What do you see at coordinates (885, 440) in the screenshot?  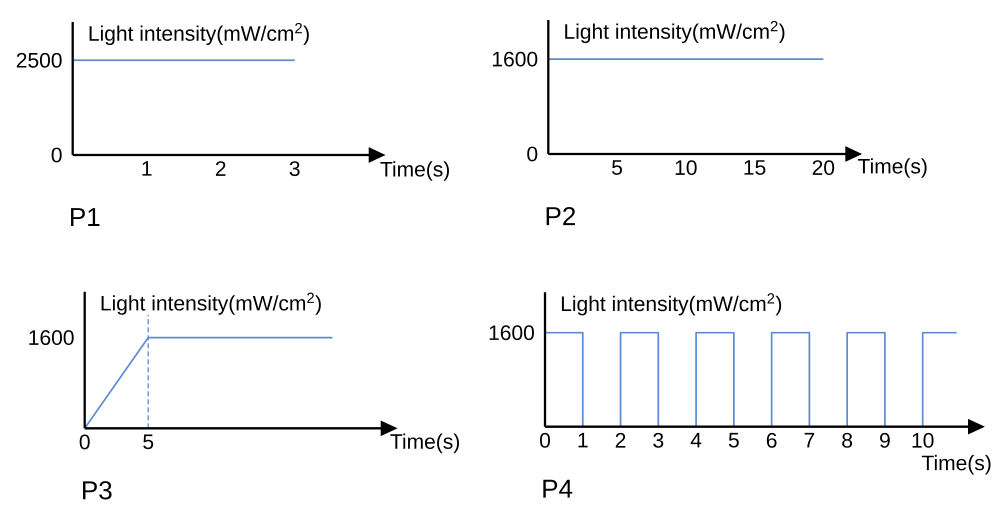 I see `x-tick-label: 9` at bounding box center [885, 440].